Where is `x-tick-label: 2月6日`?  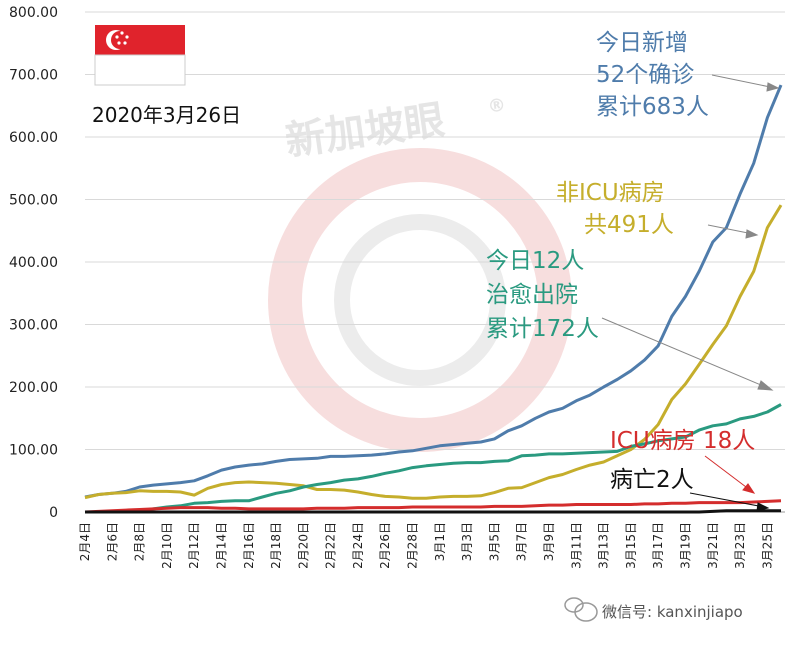 x-tick-label: 2月6日 is located at coordinates (112, 541).